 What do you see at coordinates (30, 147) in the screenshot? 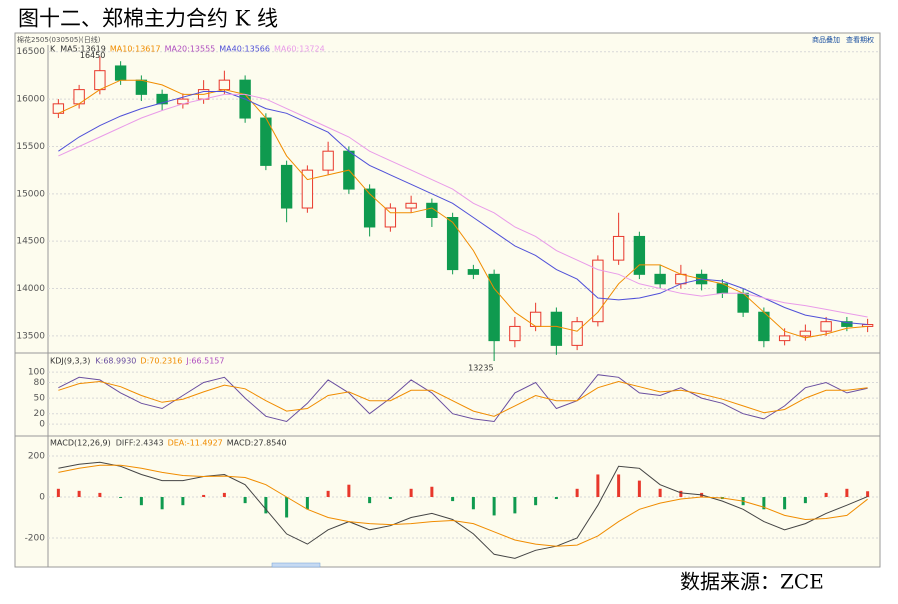
I see `y-tick-label: 15500` at bounding box center [30, 147].